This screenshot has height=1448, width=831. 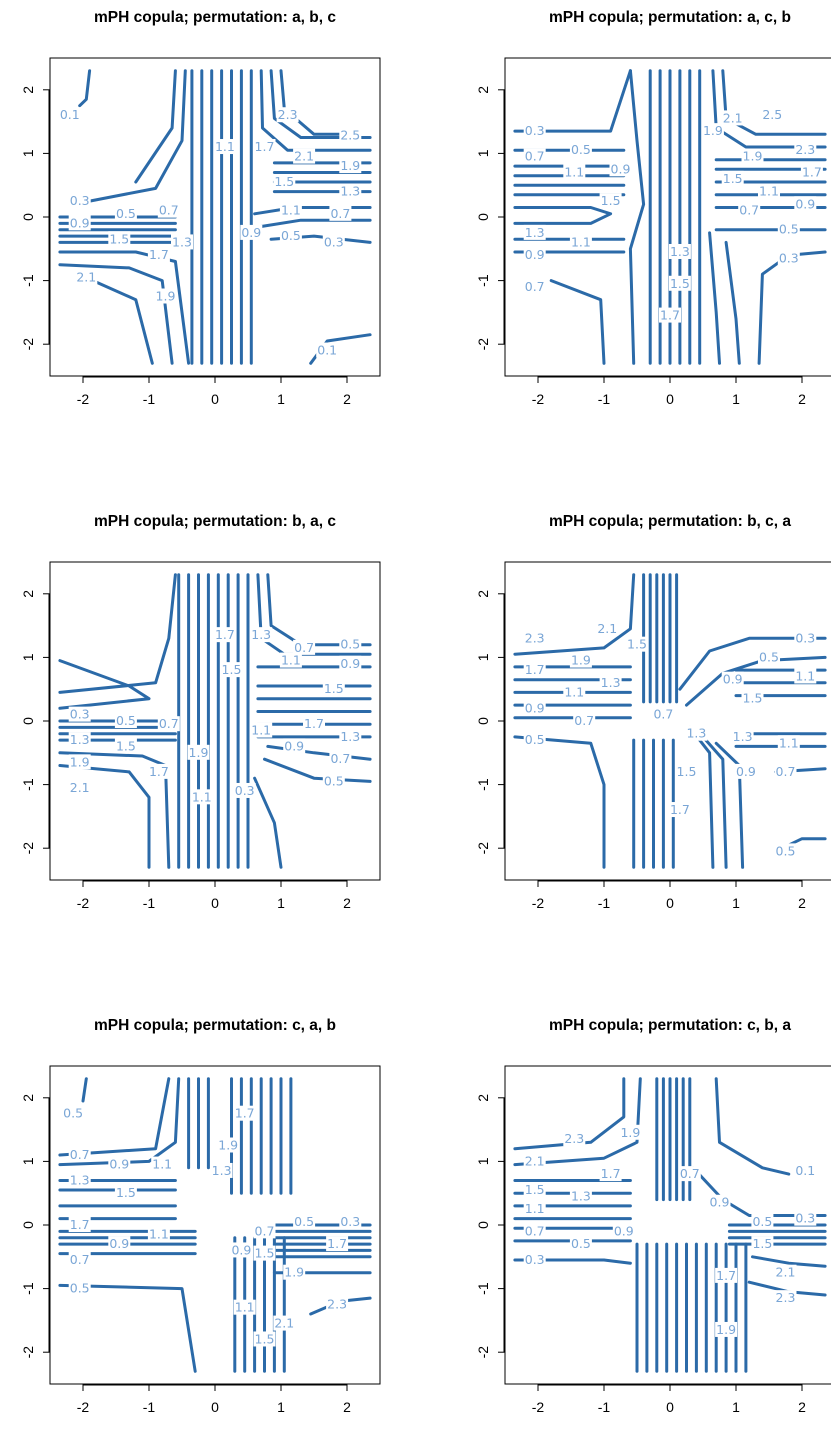 What do you see at coordinates (538, 903) in the screenshot?
I see `x-tick-label: -2` at bounding box center [538, 903].